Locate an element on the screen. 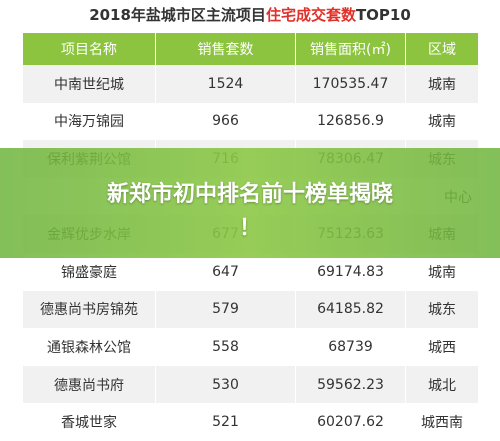  cell: 中海万锦园 is located at coordinates (89, 121).